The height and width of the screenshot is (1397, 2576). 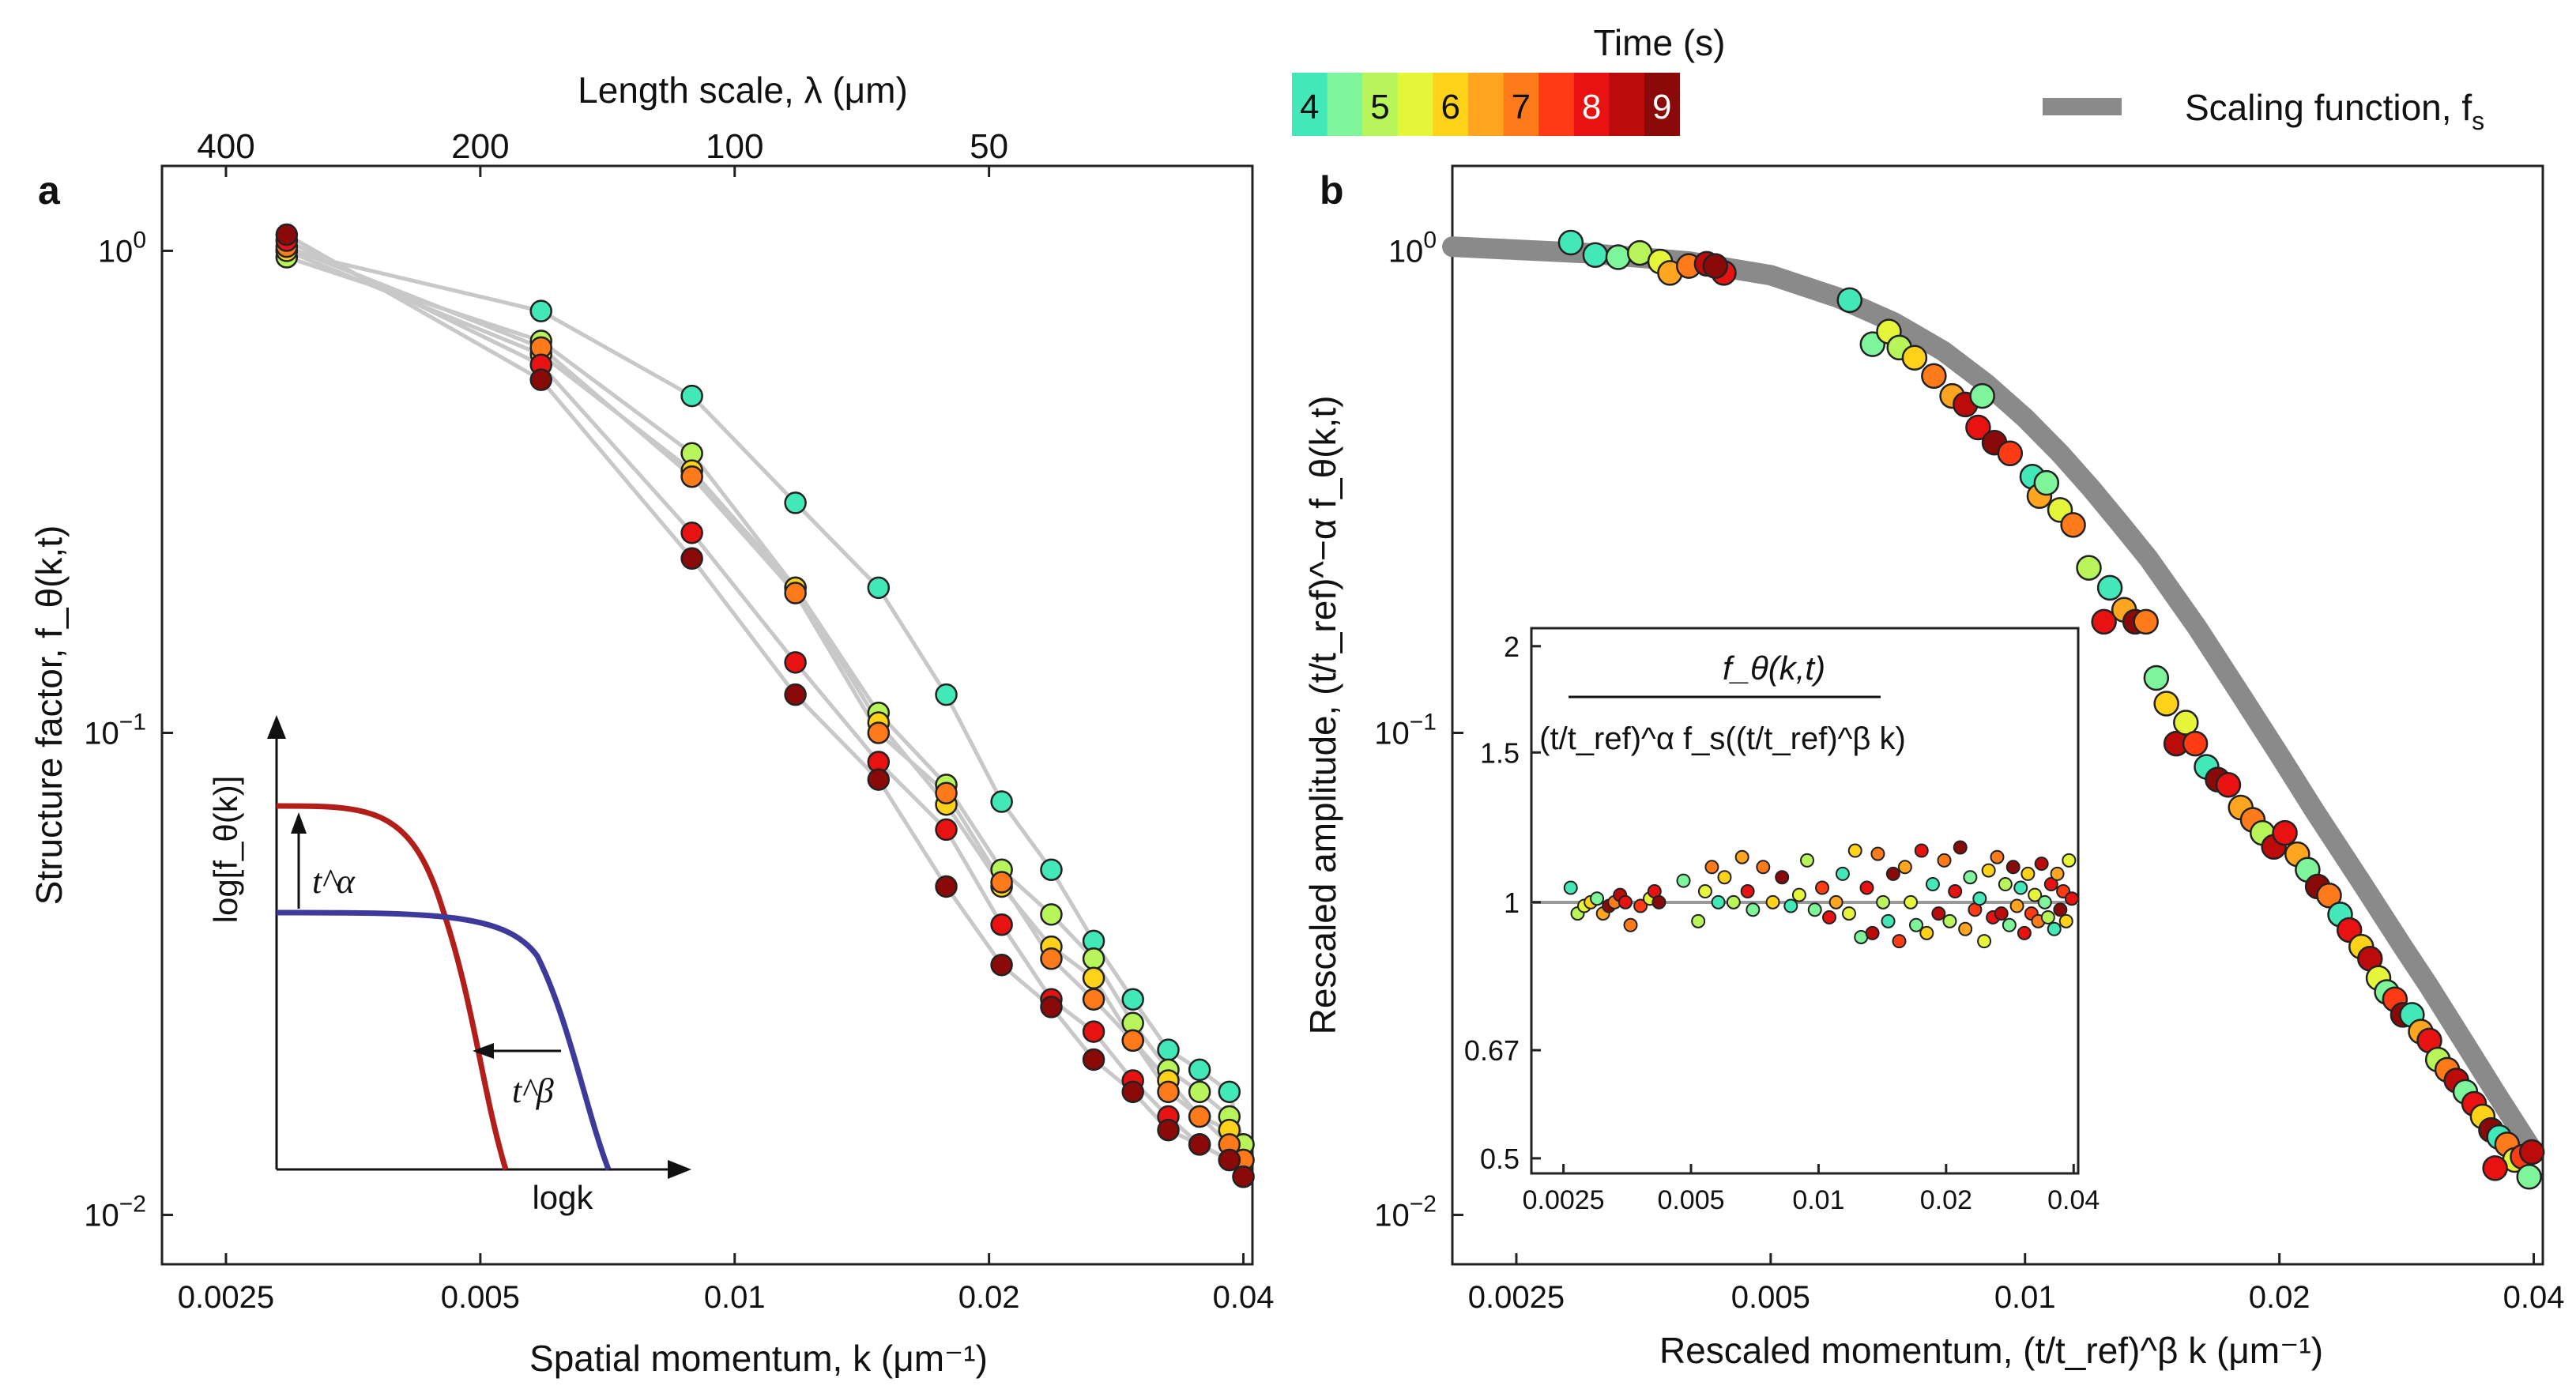 I want to click on panel-b-xlabel: Rescaled momentum, (t/t_ref)^β k (μm⁻¹), so click(x=1991, y=1350).